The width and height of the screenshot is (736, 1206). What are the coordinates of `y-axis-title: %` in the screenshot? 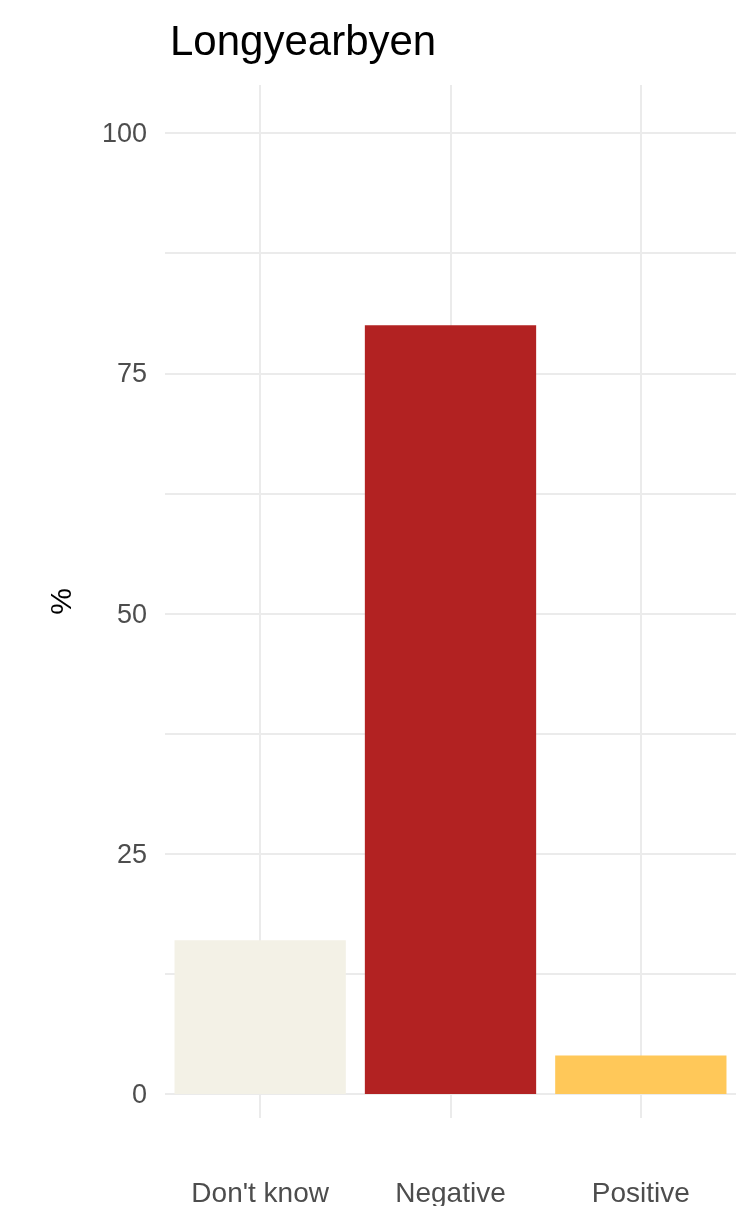 It's located at (60, 601).